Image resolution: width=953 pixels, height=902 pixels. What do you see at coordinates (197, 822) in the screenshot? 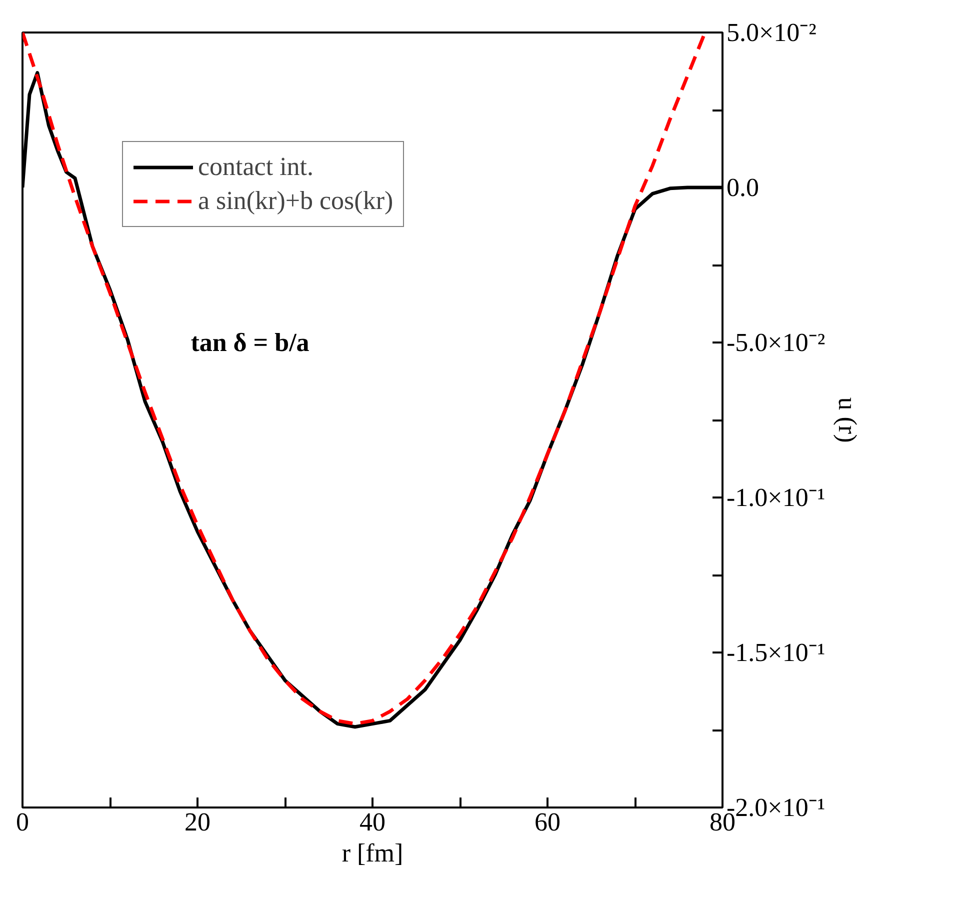
I see `x-tick-label: 20` at bounding box center [197, 822].